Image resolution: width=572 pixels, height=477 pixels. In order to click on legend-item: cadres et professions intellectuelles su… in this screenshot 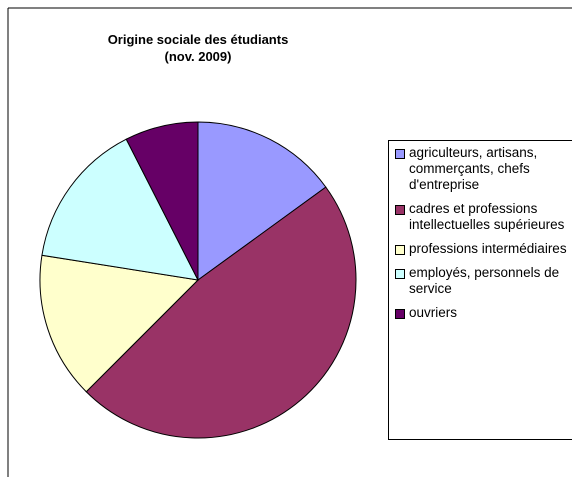, I will do `click(483, 217)`.